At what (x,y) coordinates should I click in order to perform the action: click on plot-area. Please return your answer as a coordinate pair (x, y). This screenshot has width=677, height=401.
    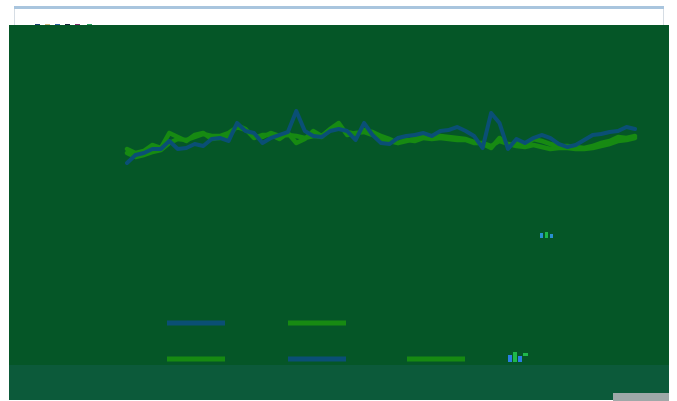
    Looking at the image, I should click on (381, 137).